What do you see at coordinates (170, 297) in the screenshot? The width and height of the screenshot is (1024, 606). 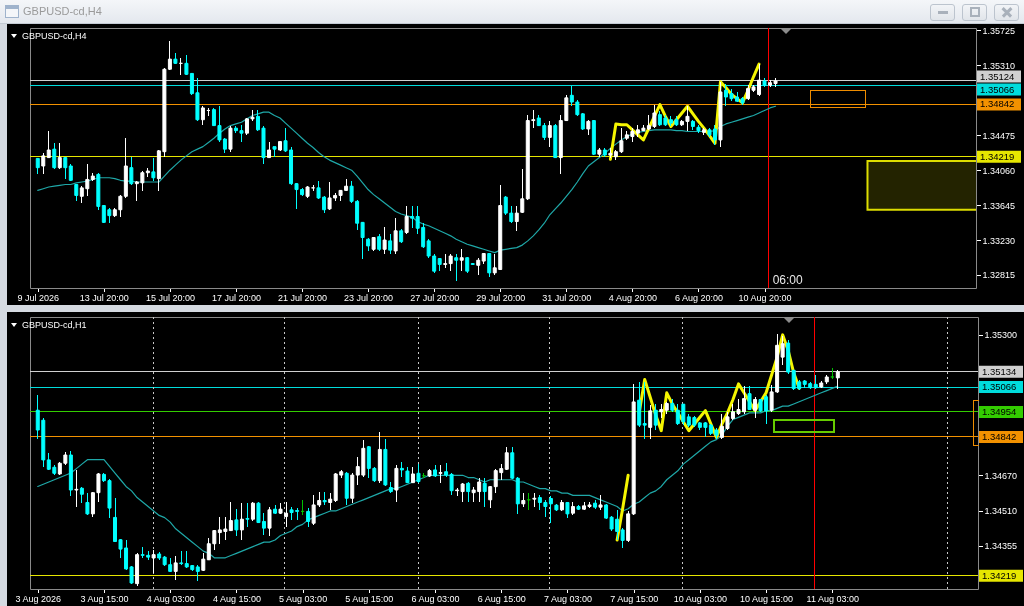 I see `x-tick-label: 15 Jul 20:00` at bounding box center [170, 297].